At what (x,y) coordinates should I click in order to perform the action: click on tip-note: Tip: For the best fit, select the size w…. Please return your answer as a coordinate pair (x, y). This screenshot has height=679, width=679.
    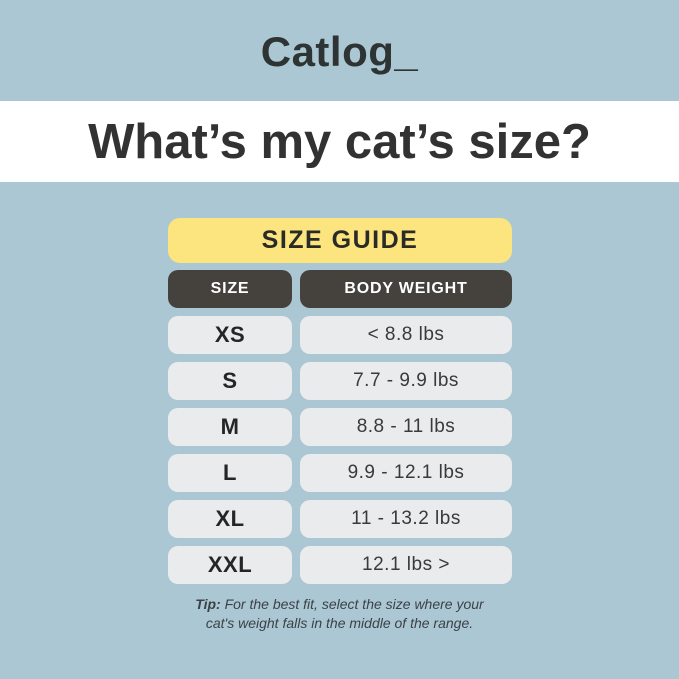
    Looking at the image, I should click on (340, 614).